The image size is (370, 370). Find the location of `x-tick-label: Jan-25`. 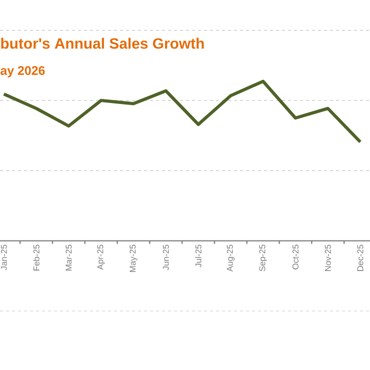

x-tick-label: Jan-25 is located at coordinates (3, 257).